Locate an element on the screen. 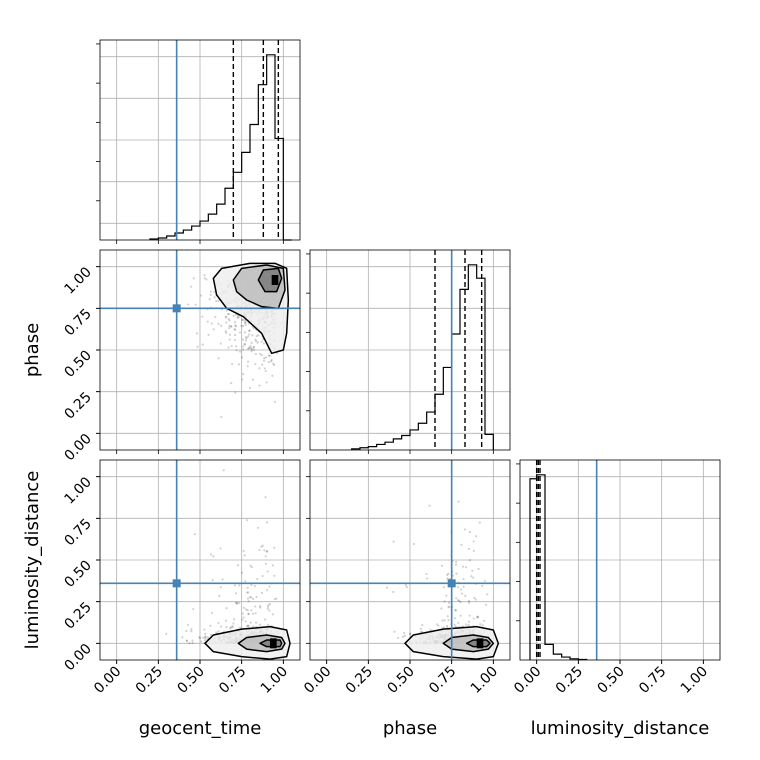 The image size is (760, 760). x-tick-label: 0.25 is located at coordinates (149, 680).